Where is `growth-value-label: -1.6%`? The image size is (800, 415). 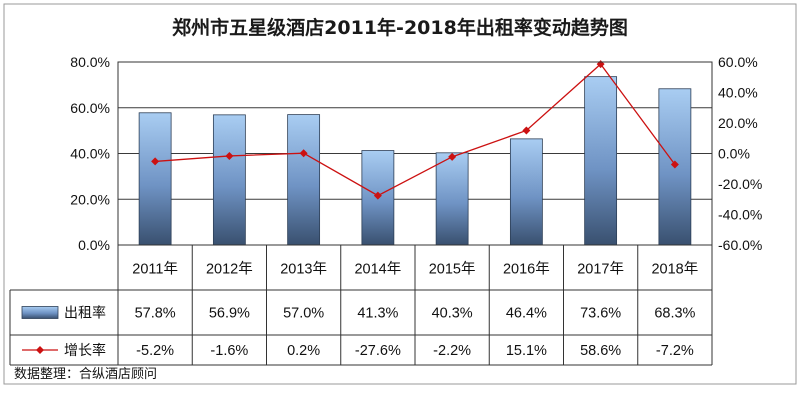
growth-value-label: -1.6% is located at coordinates (229, 351).